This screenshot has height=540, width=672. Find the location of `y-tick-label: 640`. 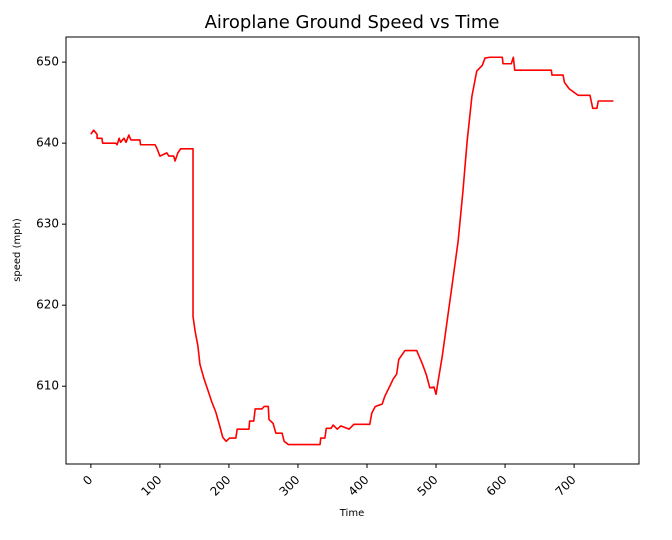

y-tick-label: 640 is located at coordinates (47, 143).